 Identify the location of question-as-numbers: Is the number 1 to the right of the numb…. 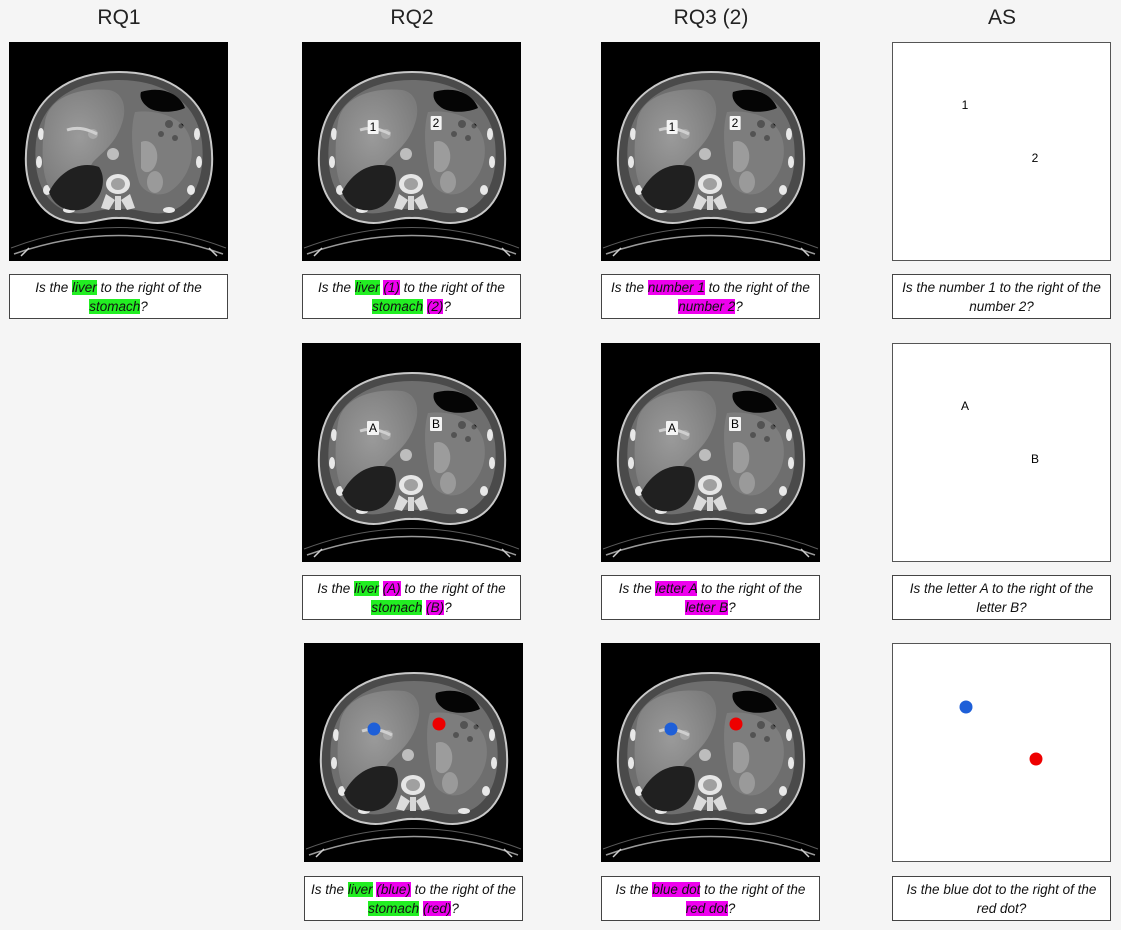
(1001, 296).